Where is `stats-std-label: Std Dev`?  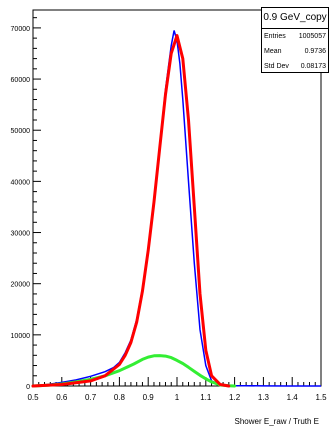
stats-std-label: Std Dev is located at coordinates (276, 66).